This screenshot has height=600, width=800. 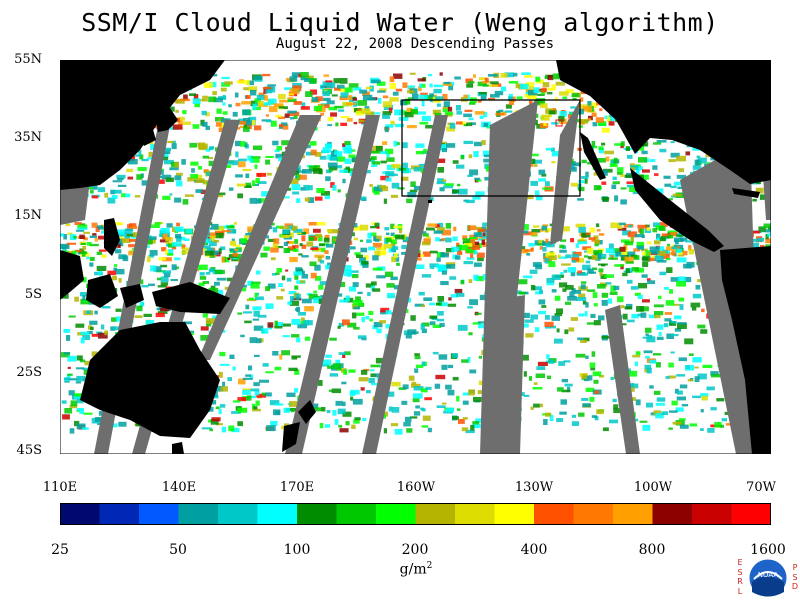 What do you see at coordinates (416, 487) in the screenshot?
I see `x-tick-label: 160W` at bounding box center [416, 487].